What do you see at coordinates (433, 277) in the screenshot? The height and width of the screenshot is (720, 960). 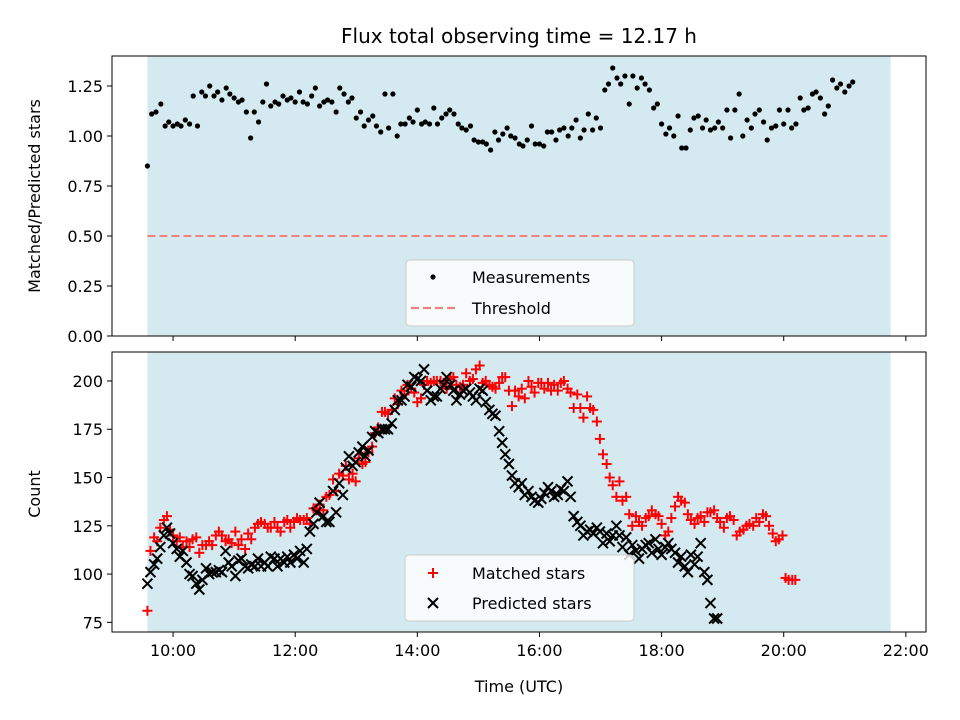 I see `legend-measurements-marker` at bounding box center [433, 277].